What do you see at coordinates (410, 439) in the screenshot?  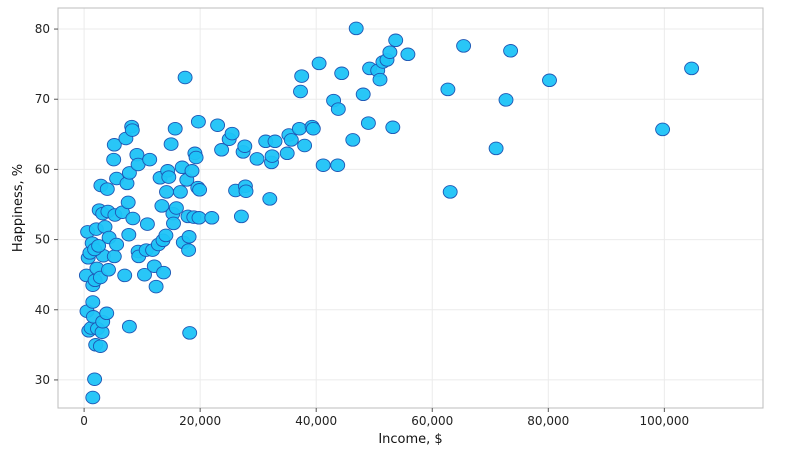 I see `x-axis-title: Income, $` at bounding box center [410, 439].